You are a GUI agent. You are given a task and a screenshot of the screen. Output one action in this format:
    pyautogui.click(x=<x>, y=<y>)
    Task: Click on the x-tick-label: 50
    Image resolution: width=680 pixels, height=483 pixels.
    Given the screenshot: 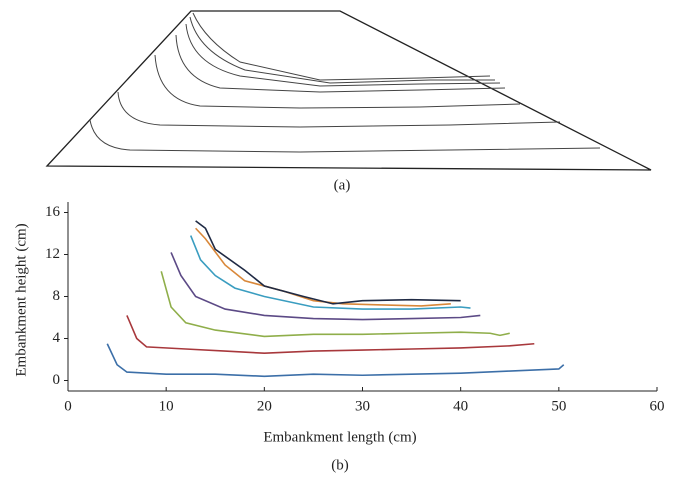 What is the action you would take?
    pyautogui.click(x=558, y=406)
    